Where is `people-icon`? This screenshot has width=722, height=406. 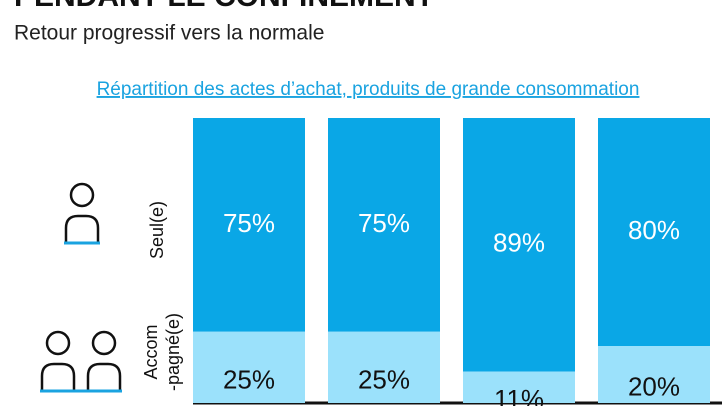
people-icon is located at coordinates (81, 360).